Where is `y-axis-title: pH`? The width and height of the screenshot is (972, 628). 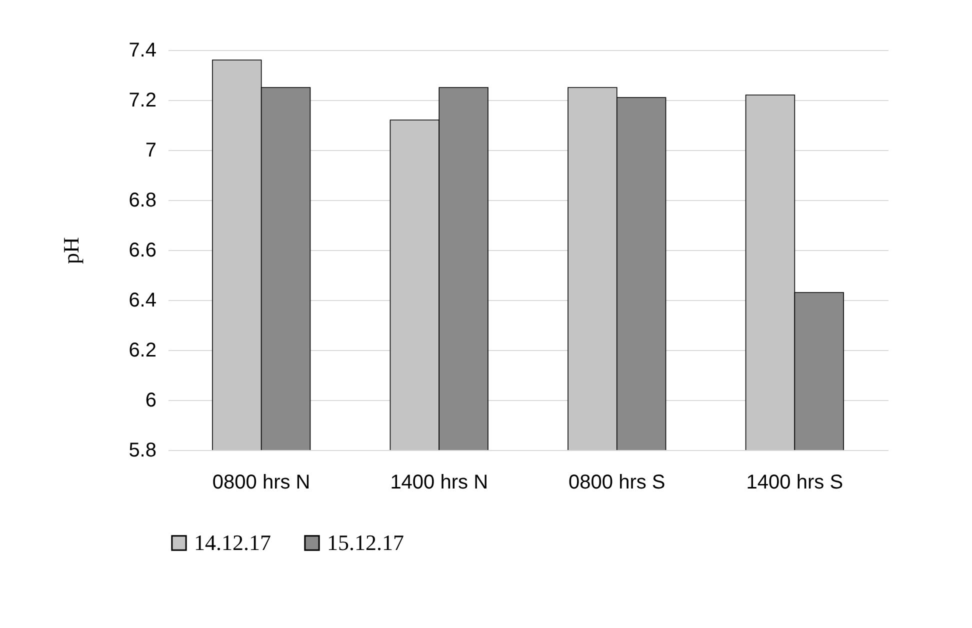
y-axis-title: pH is located at coordinates (71, 250).